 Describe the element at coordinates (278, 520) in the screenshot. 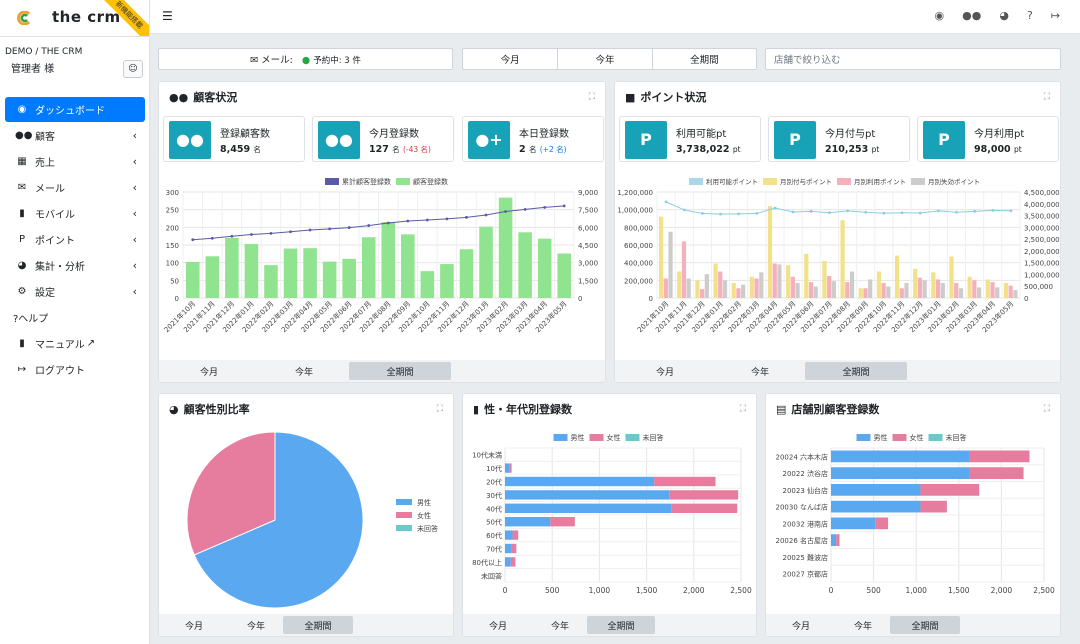

I see `pie-slice` at that location.